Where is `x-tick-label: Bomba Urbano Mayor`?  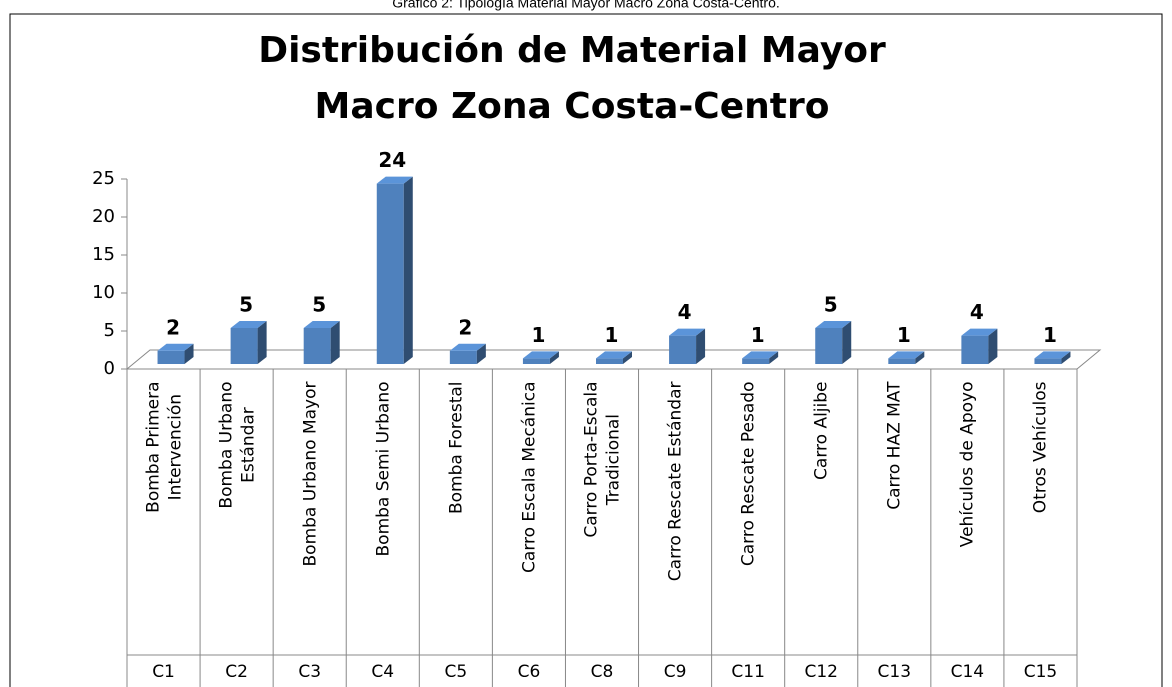
x-tick-label: Bomba Urbano Mayor is located at coordinates (309, 473).